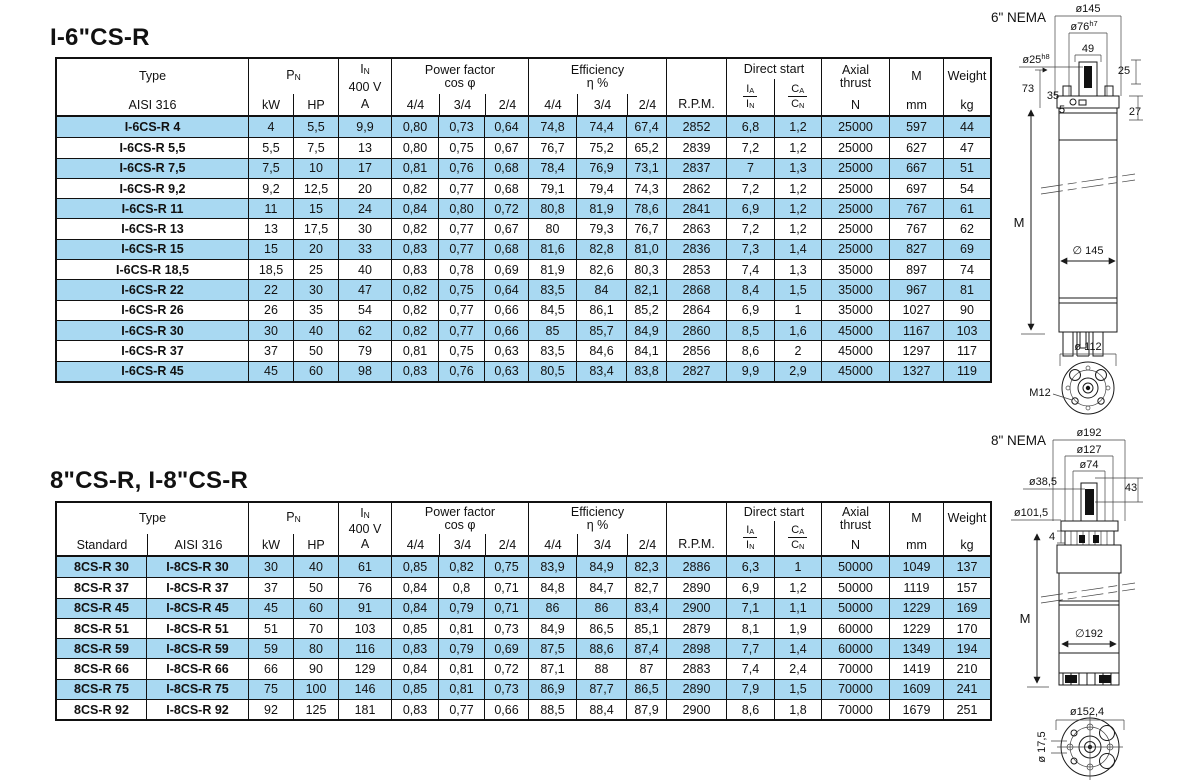 The image size is (1185, 781). I want to click on rpm-label: R.P.M., so click(696, 104).